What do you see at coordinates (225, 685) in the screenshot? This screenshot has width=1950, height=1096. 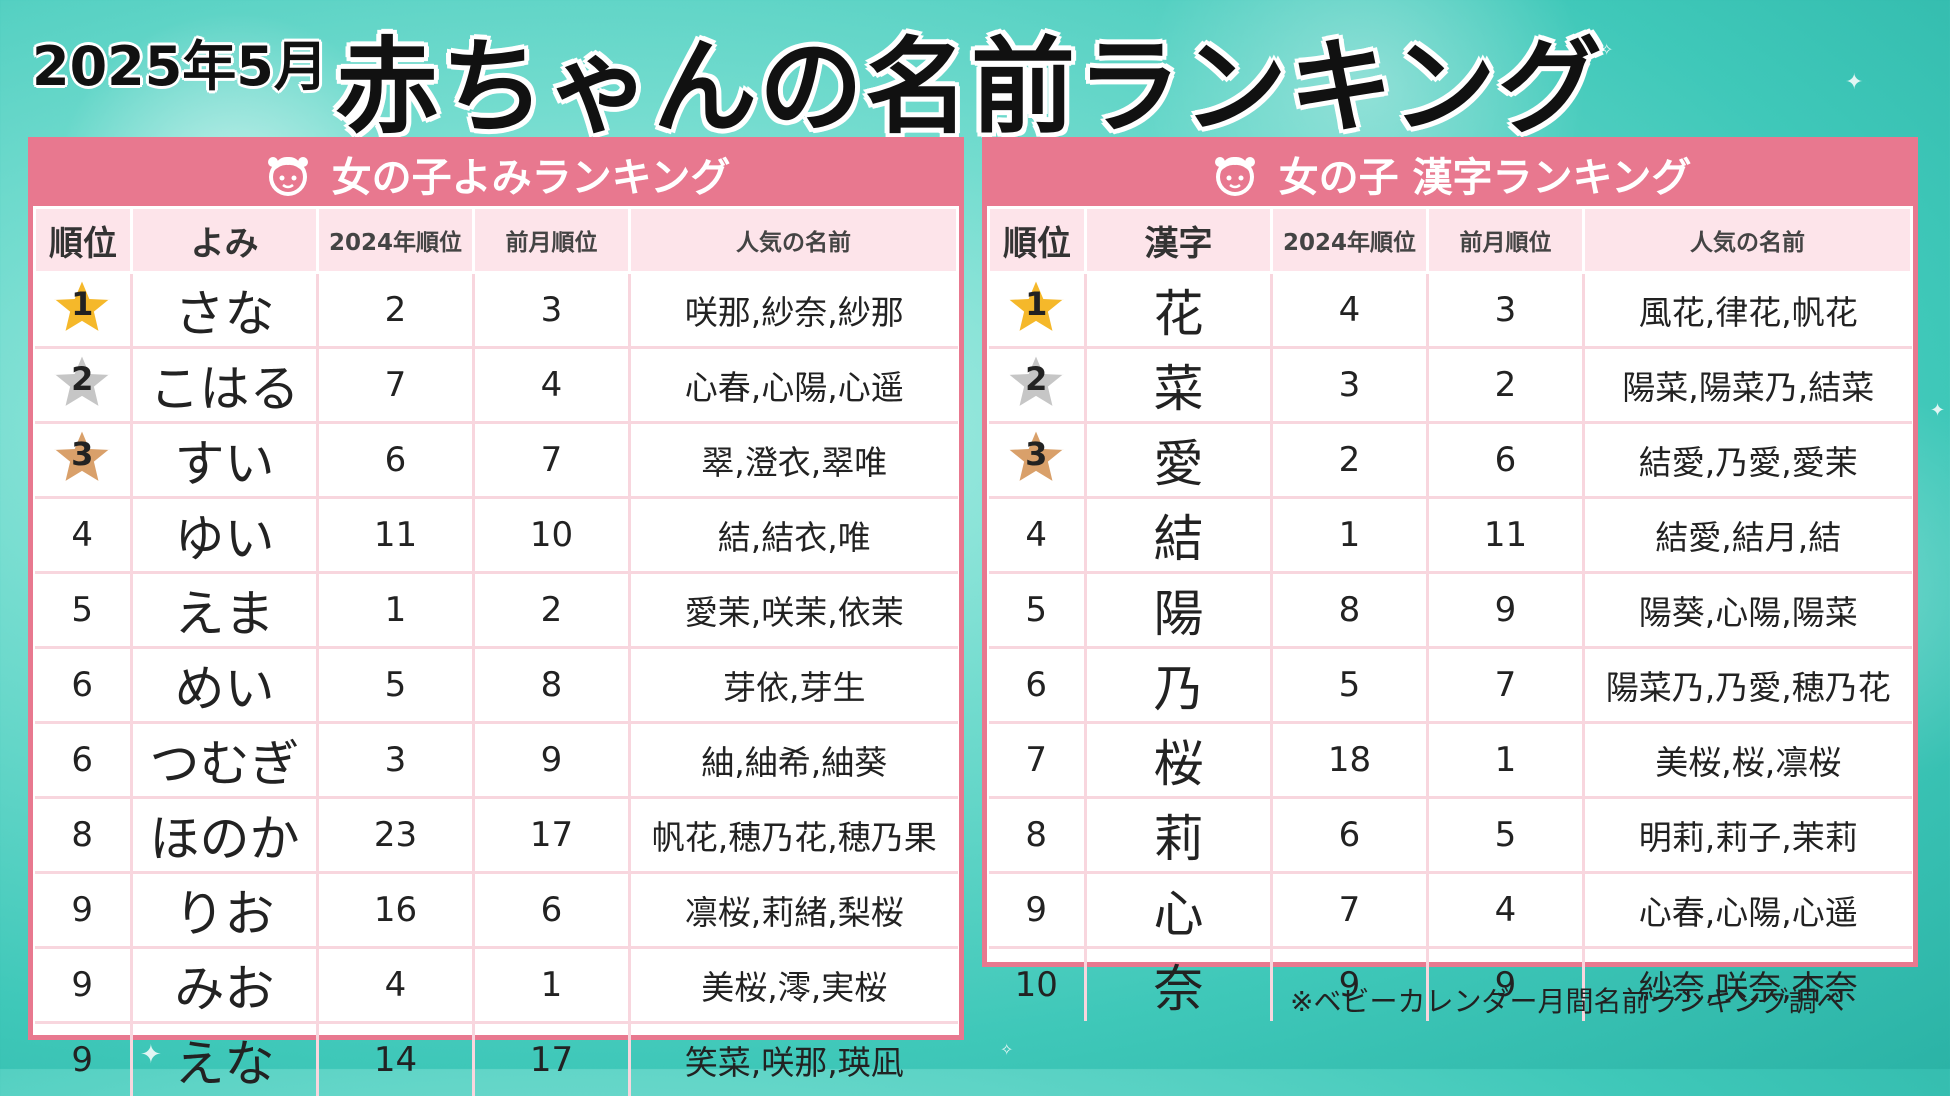 I see `name-cell: めい` at bounding box center [225, 685].